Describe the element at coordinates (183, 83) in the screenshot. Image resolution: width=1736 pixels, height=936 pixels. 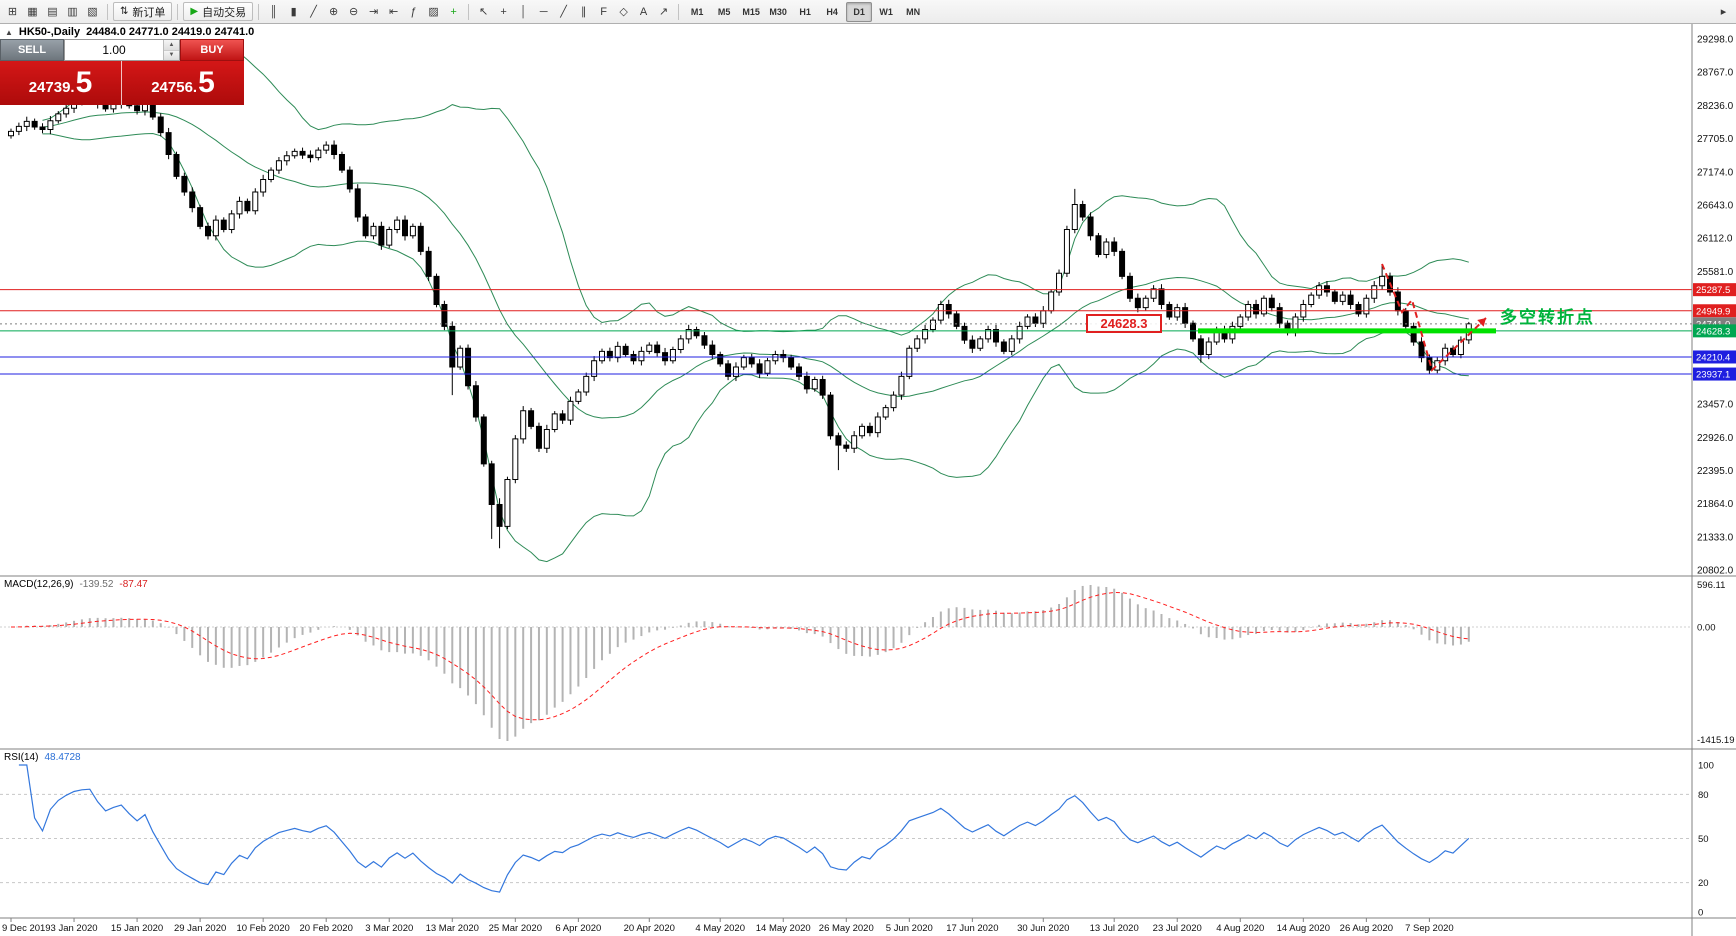
I see `buy-price-display: 24756. 5` at that location.